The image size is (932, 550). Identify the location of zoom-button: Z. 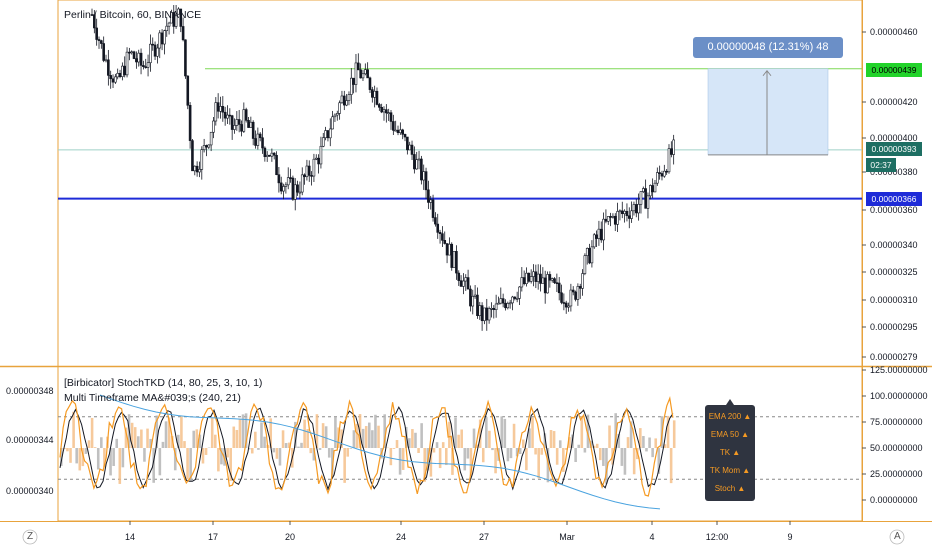
(30, 536).